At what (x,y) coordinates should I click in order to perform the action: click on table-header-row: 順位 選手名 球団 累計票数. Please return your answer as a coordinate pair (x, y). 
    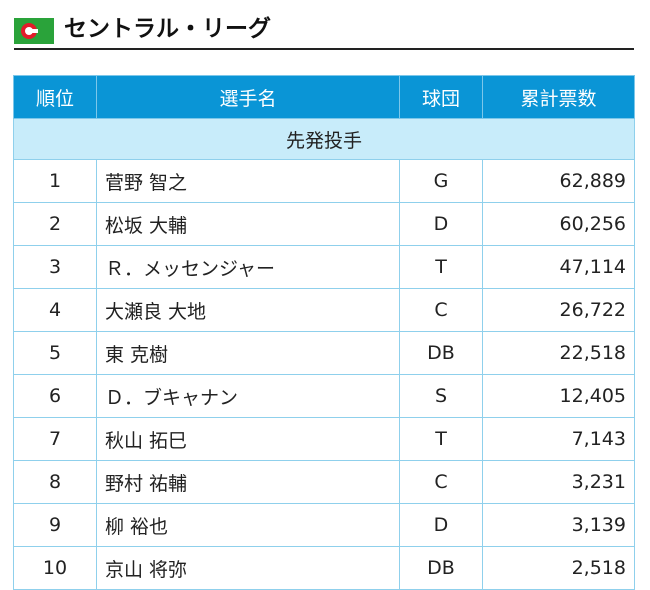
    Looking at the image, I should click on (324, 97).